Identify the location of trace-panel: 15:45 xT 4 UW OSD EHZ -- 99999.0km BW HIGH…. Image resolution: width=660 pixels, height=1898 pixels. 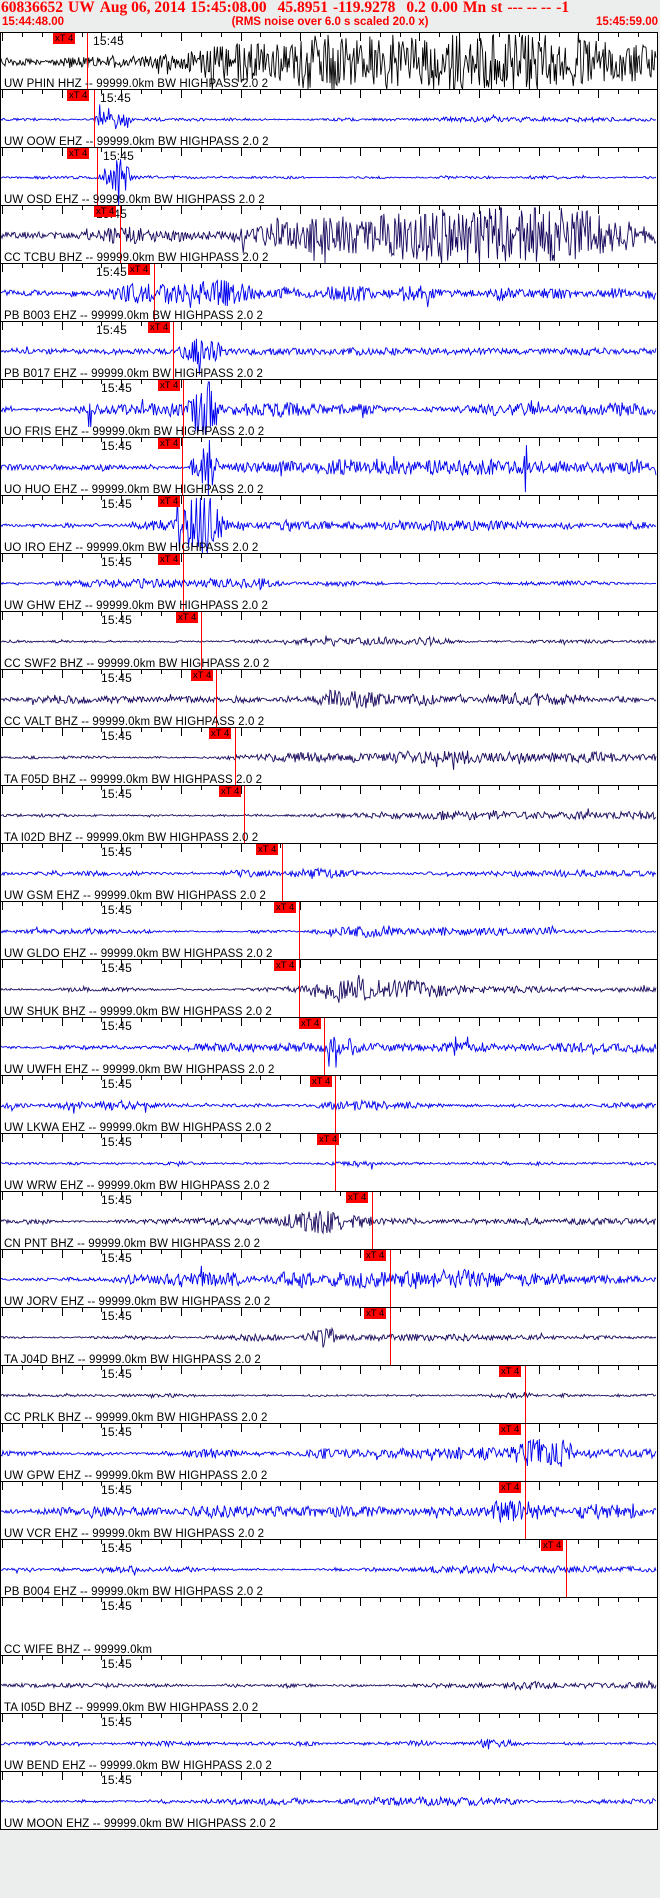
(329, 177).